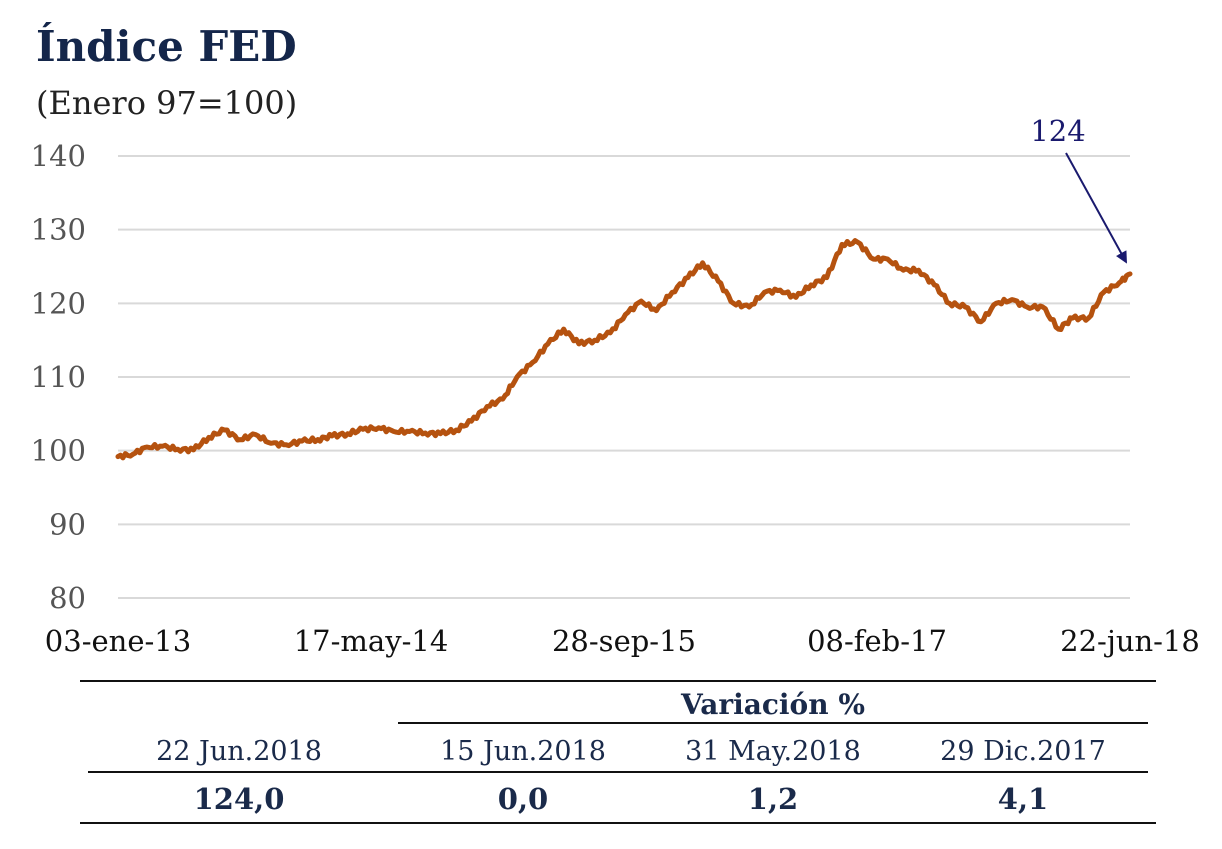  Describe the element at coordinates (67, 524) in the screenshot. I see `y-tick-label: 90` at that location.